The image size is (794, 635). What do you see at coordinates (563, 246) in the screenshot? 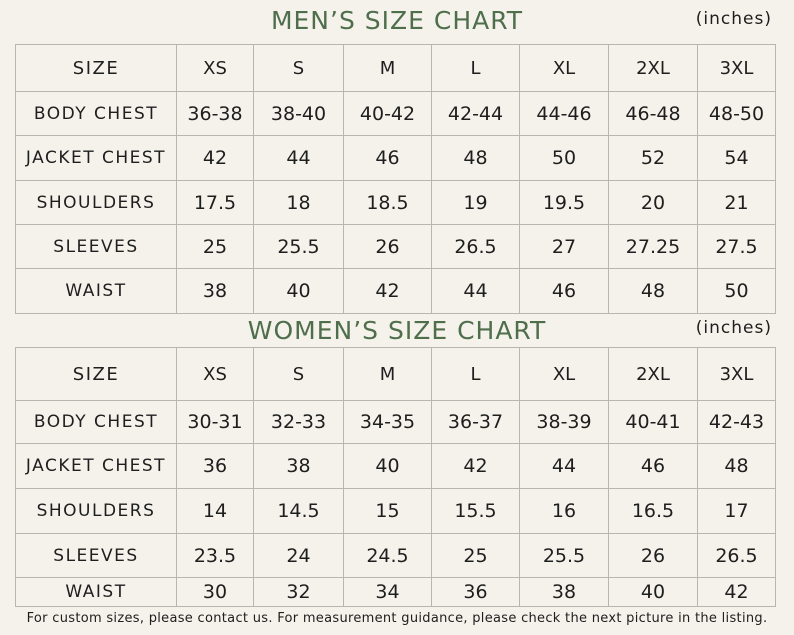
I see `table-cell: 27` at bounding box center [563, 246].